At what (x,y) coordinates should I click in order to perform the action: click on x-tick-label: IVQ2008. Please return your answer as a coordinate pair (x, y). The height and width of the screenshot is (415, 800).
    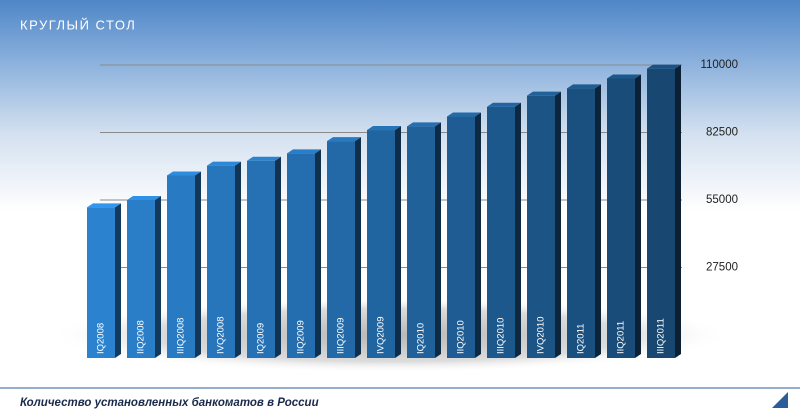
    Looking at the image, I should click on (221, 336).